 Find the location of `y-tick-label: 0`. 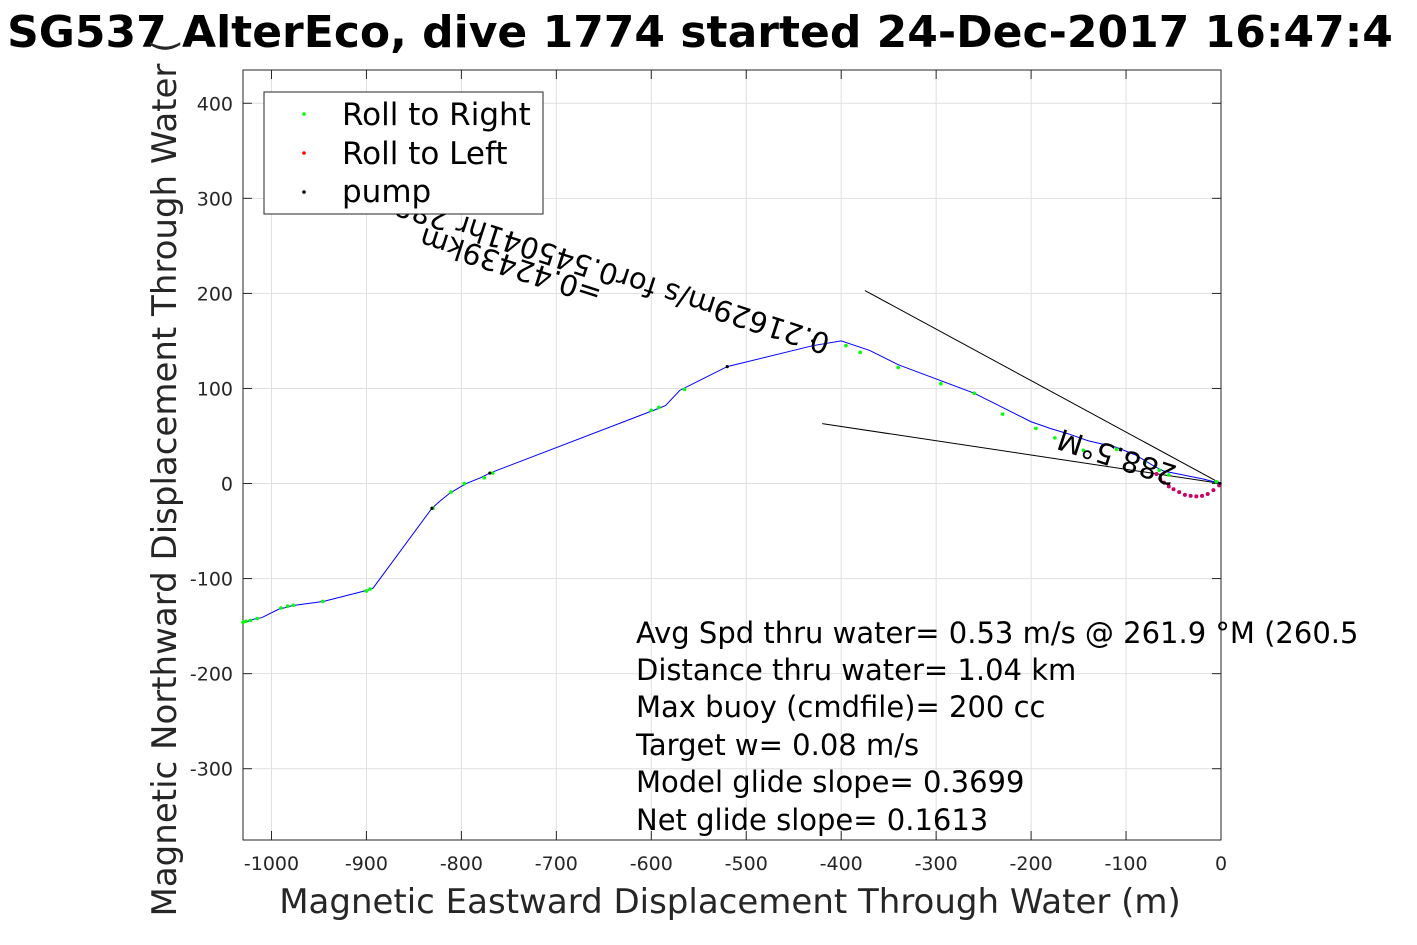

y-tick-label: 0 is located at coordinates (227, 485).